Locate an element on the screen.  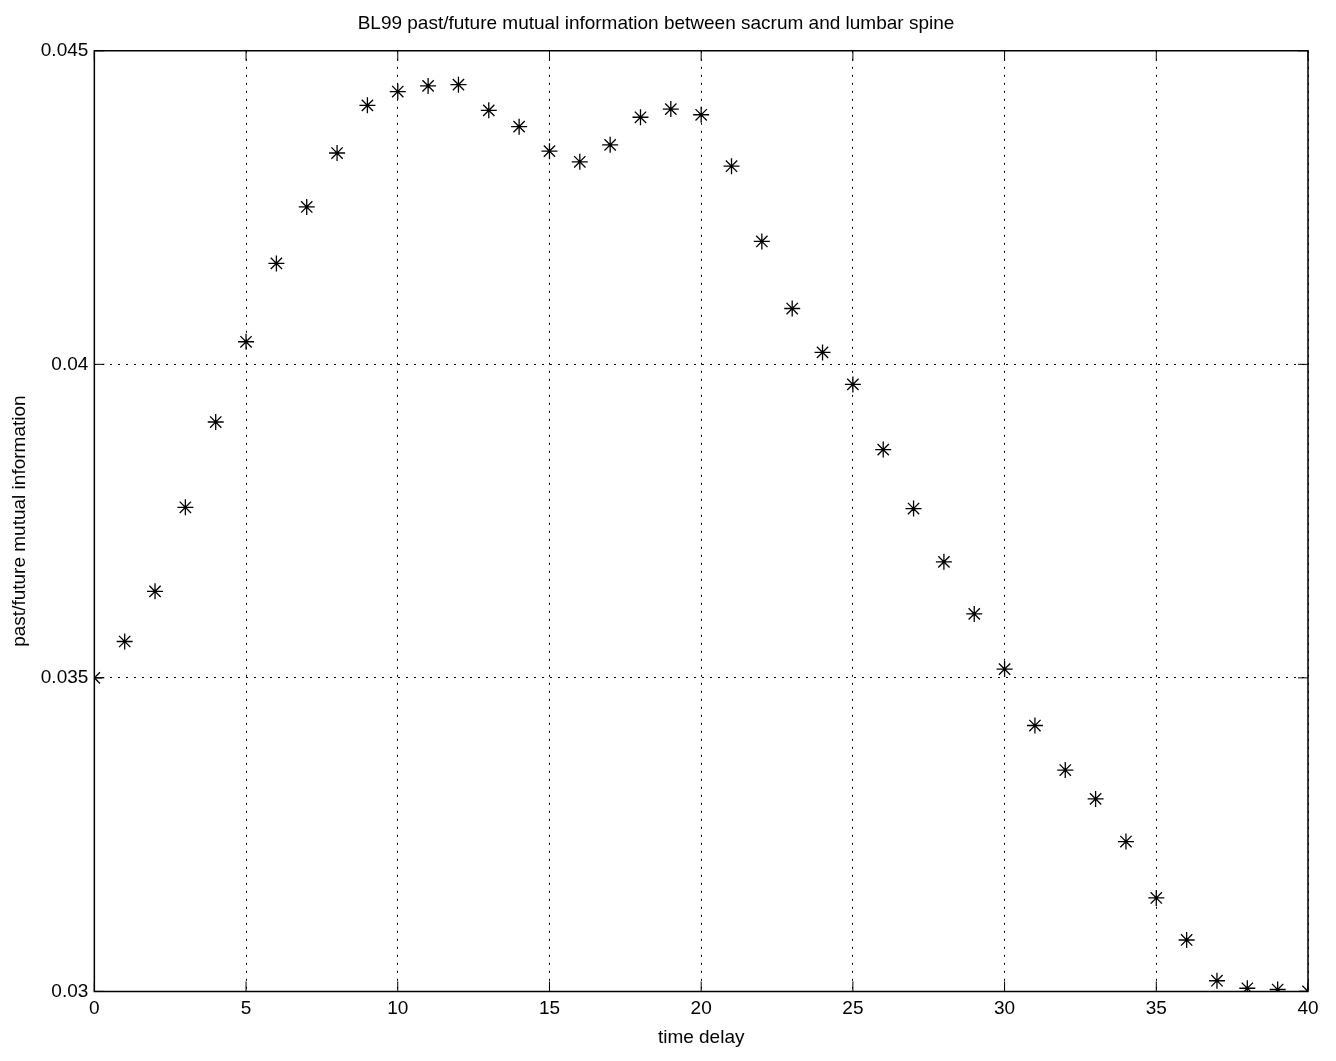
y-tick-label: 0.035 is located at coordinates (64, 677).